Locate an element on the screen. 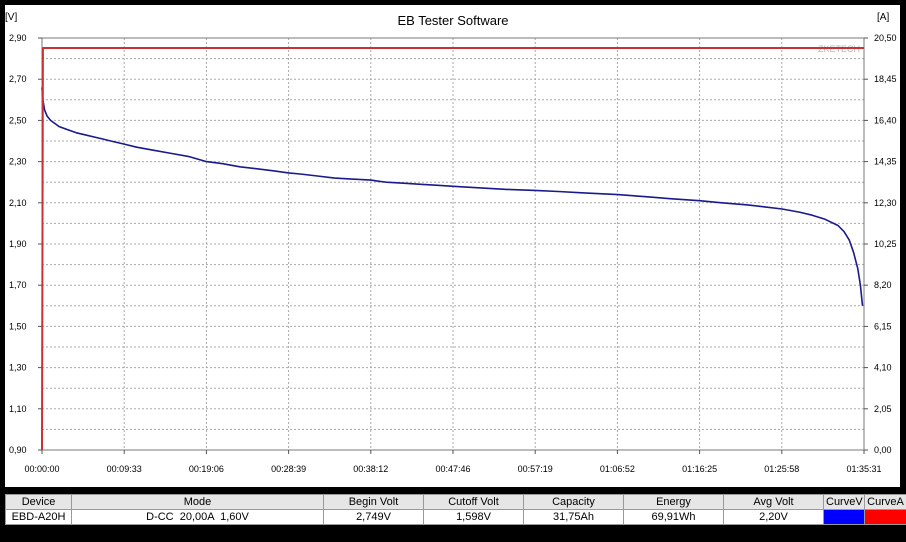 The width and height of the screenshot is (906, 542). x-axis-tick-label: 00:09:33 is located at coordinates (124, 469).